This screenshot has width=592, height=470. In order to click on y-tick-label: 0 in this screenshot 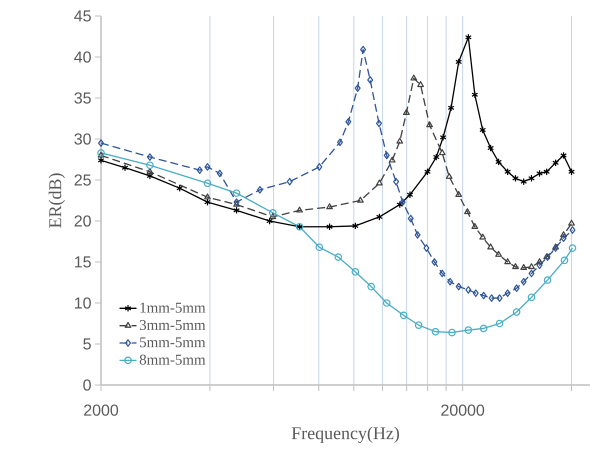, I will do `click(87, 385)`.